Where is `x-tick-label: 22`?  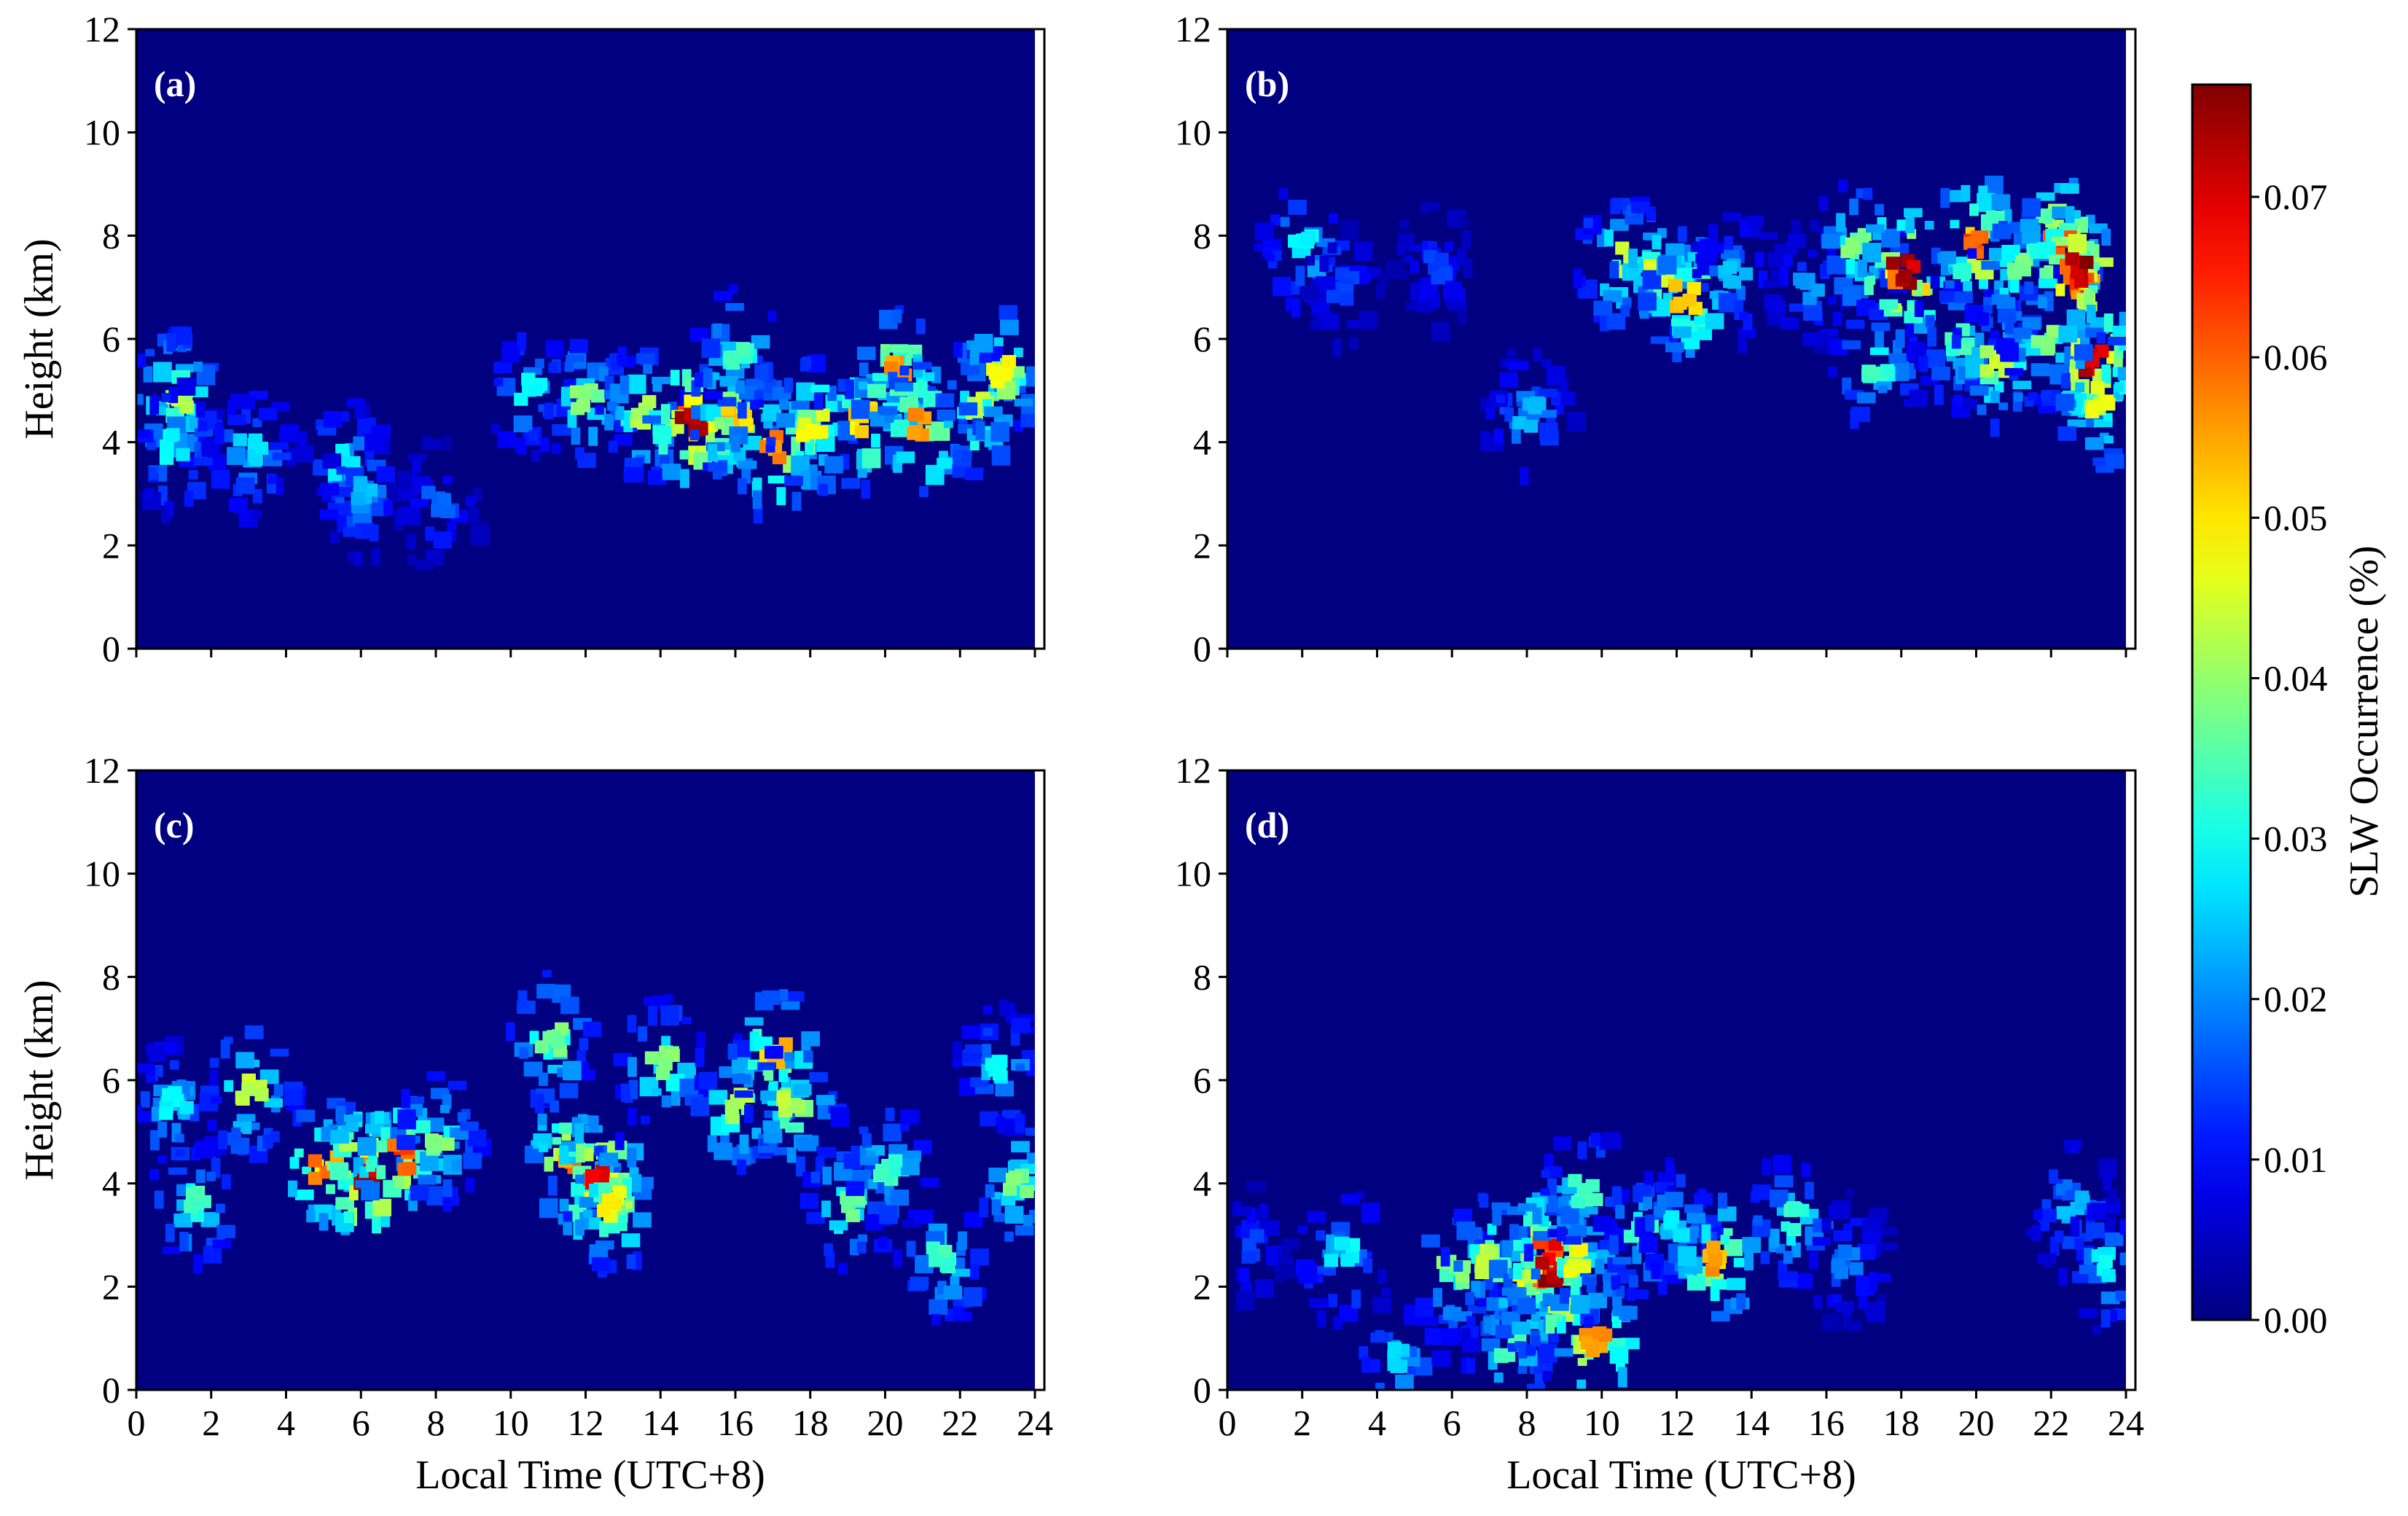 x-tick-label: 22 is located at coordinates (960, 1422).